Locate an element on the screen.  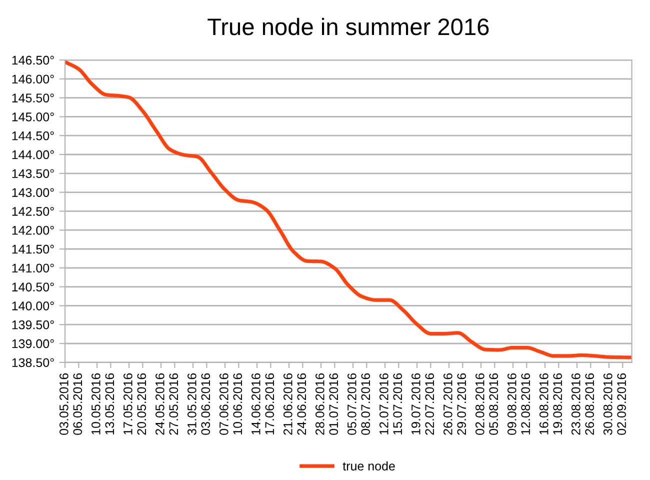
legend-label: true node is located at coordinates (368, 466).